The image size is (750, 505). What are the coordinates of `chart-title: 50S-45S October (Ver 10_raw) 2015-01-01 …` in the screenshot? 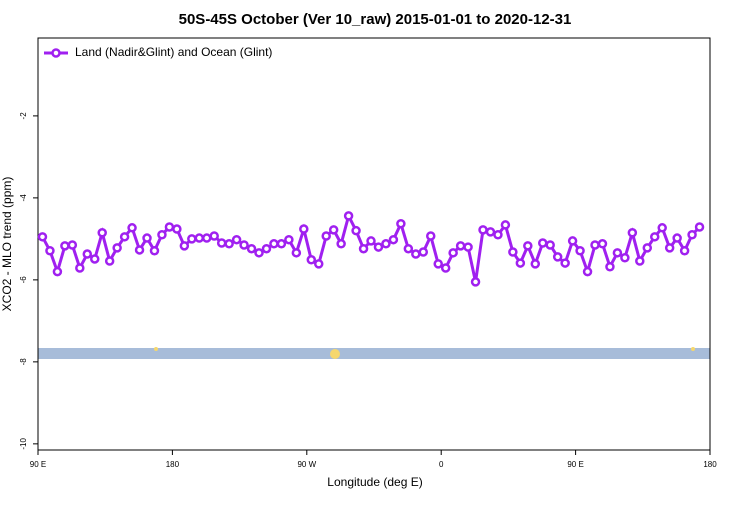 It's located at (375, 19).